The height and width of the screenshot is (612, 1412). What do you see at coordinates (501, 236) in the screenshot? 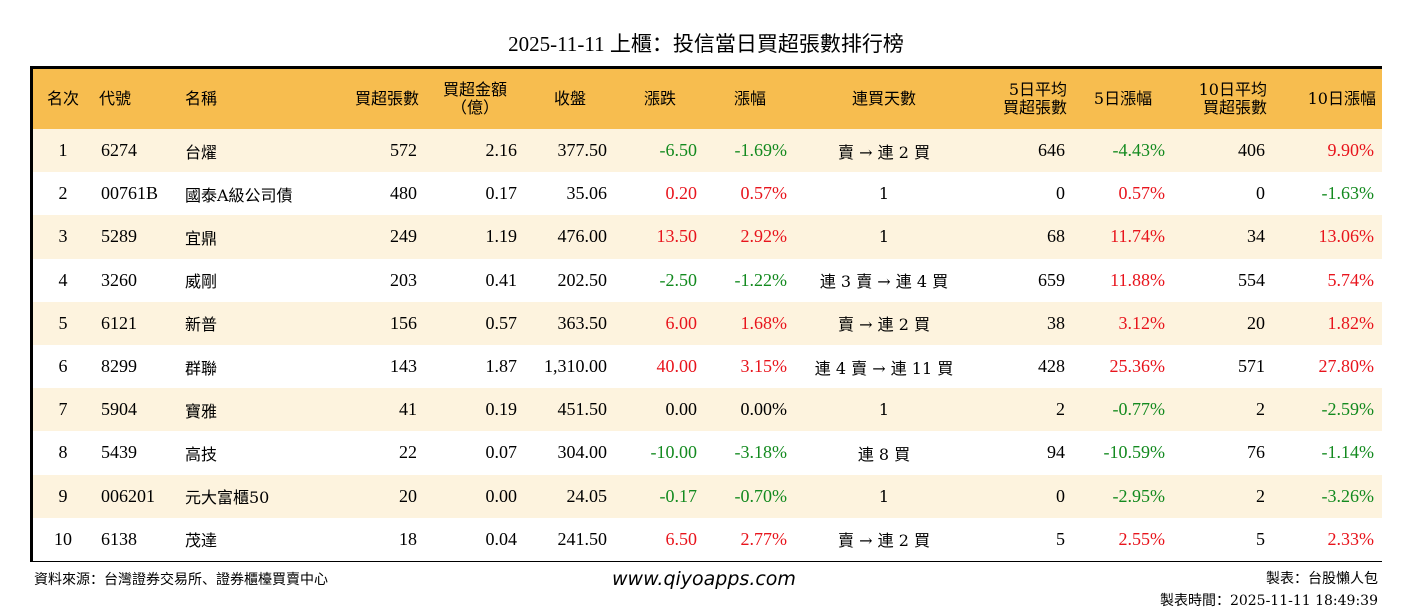
I see `net-buy-amount-cell: 1.19` at bounding box center [501, 236].